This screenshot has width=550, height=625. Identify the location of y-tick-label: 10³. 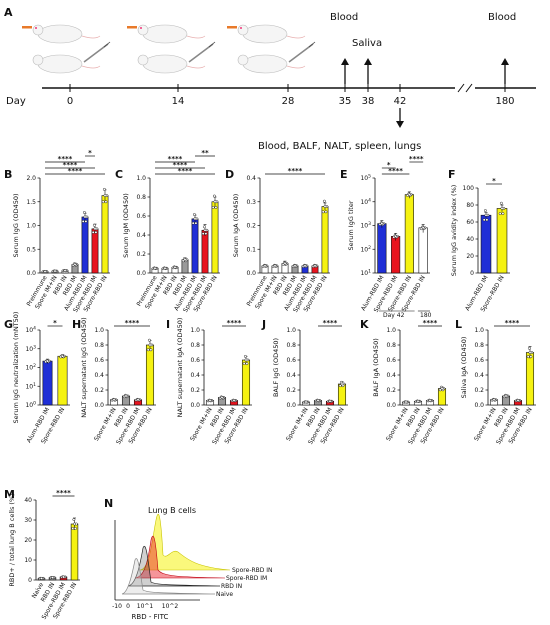
(30, 348).